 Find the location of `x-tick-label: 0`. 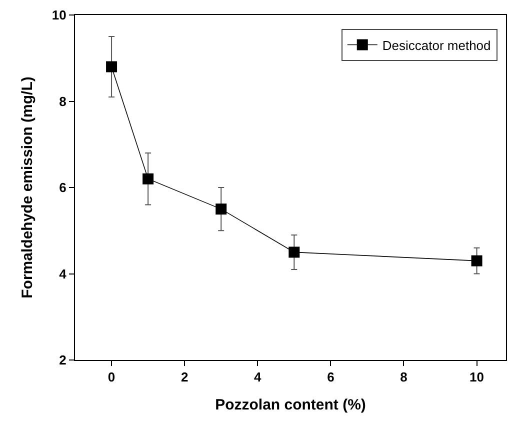

x-tick-label: 0 is located at coordinates (112, 377).